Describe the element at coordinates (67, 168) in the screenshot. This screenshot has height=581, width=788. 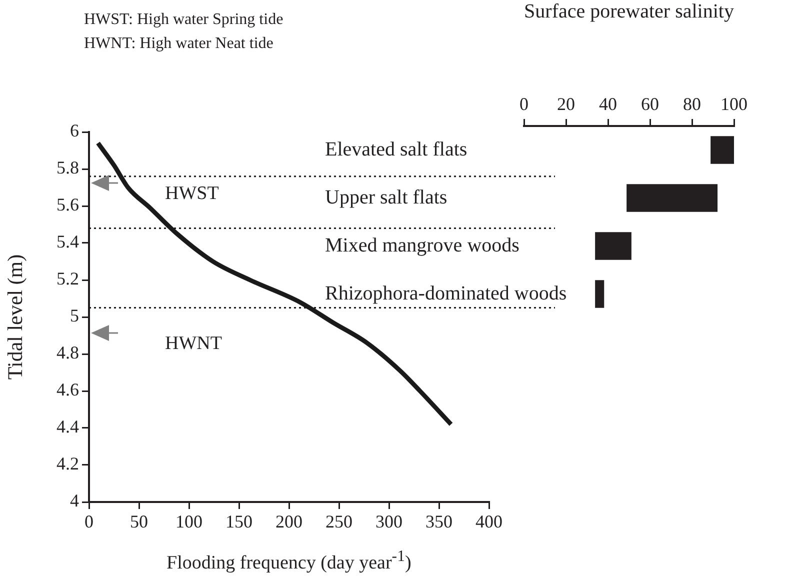
I see `y-tick-label: 5.8` at that location.